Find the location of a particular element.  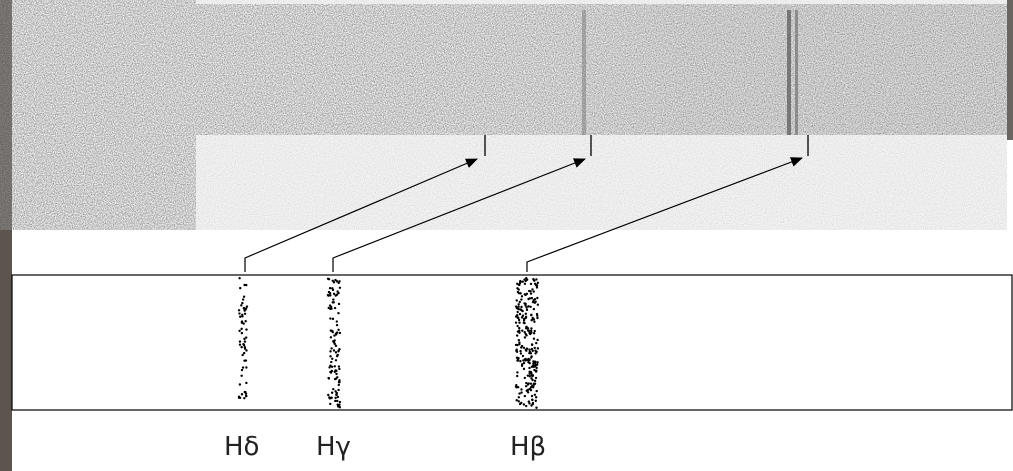

line-label: Hγ is located at coordinates (333, 447).